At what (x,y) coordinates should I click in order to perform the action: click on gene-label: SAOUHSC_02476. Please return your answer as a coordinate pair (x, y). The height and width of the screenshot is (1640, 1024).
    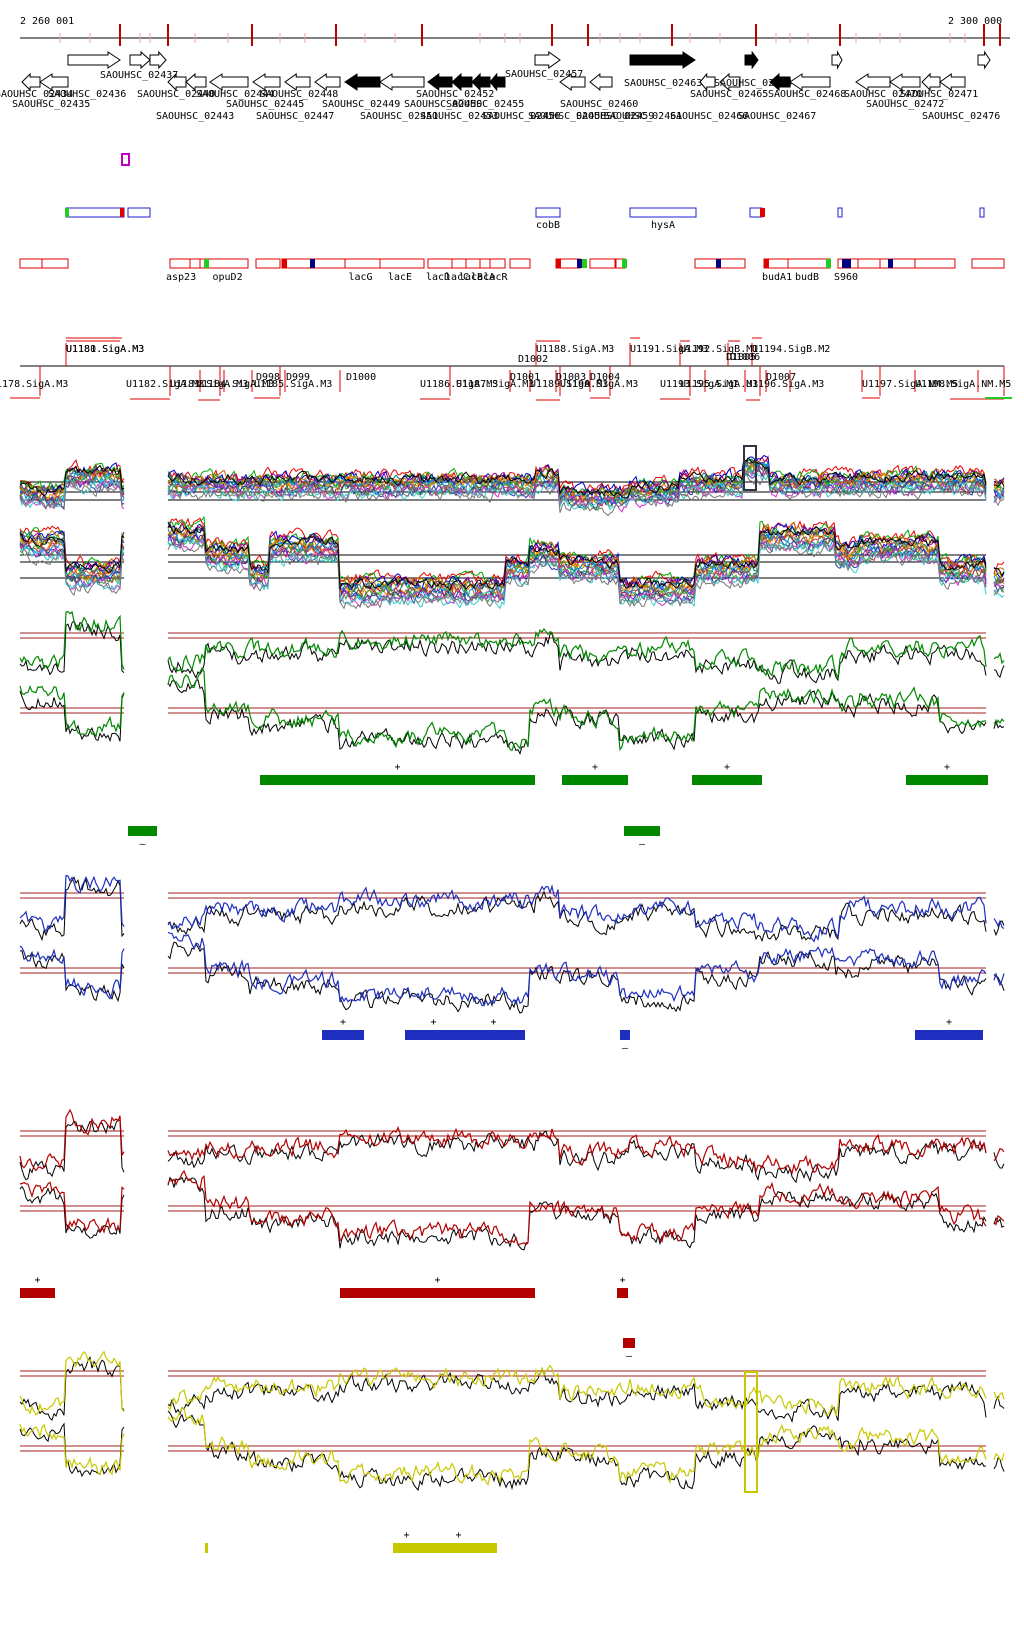
    Looking at the image, I should click on (961, 116).